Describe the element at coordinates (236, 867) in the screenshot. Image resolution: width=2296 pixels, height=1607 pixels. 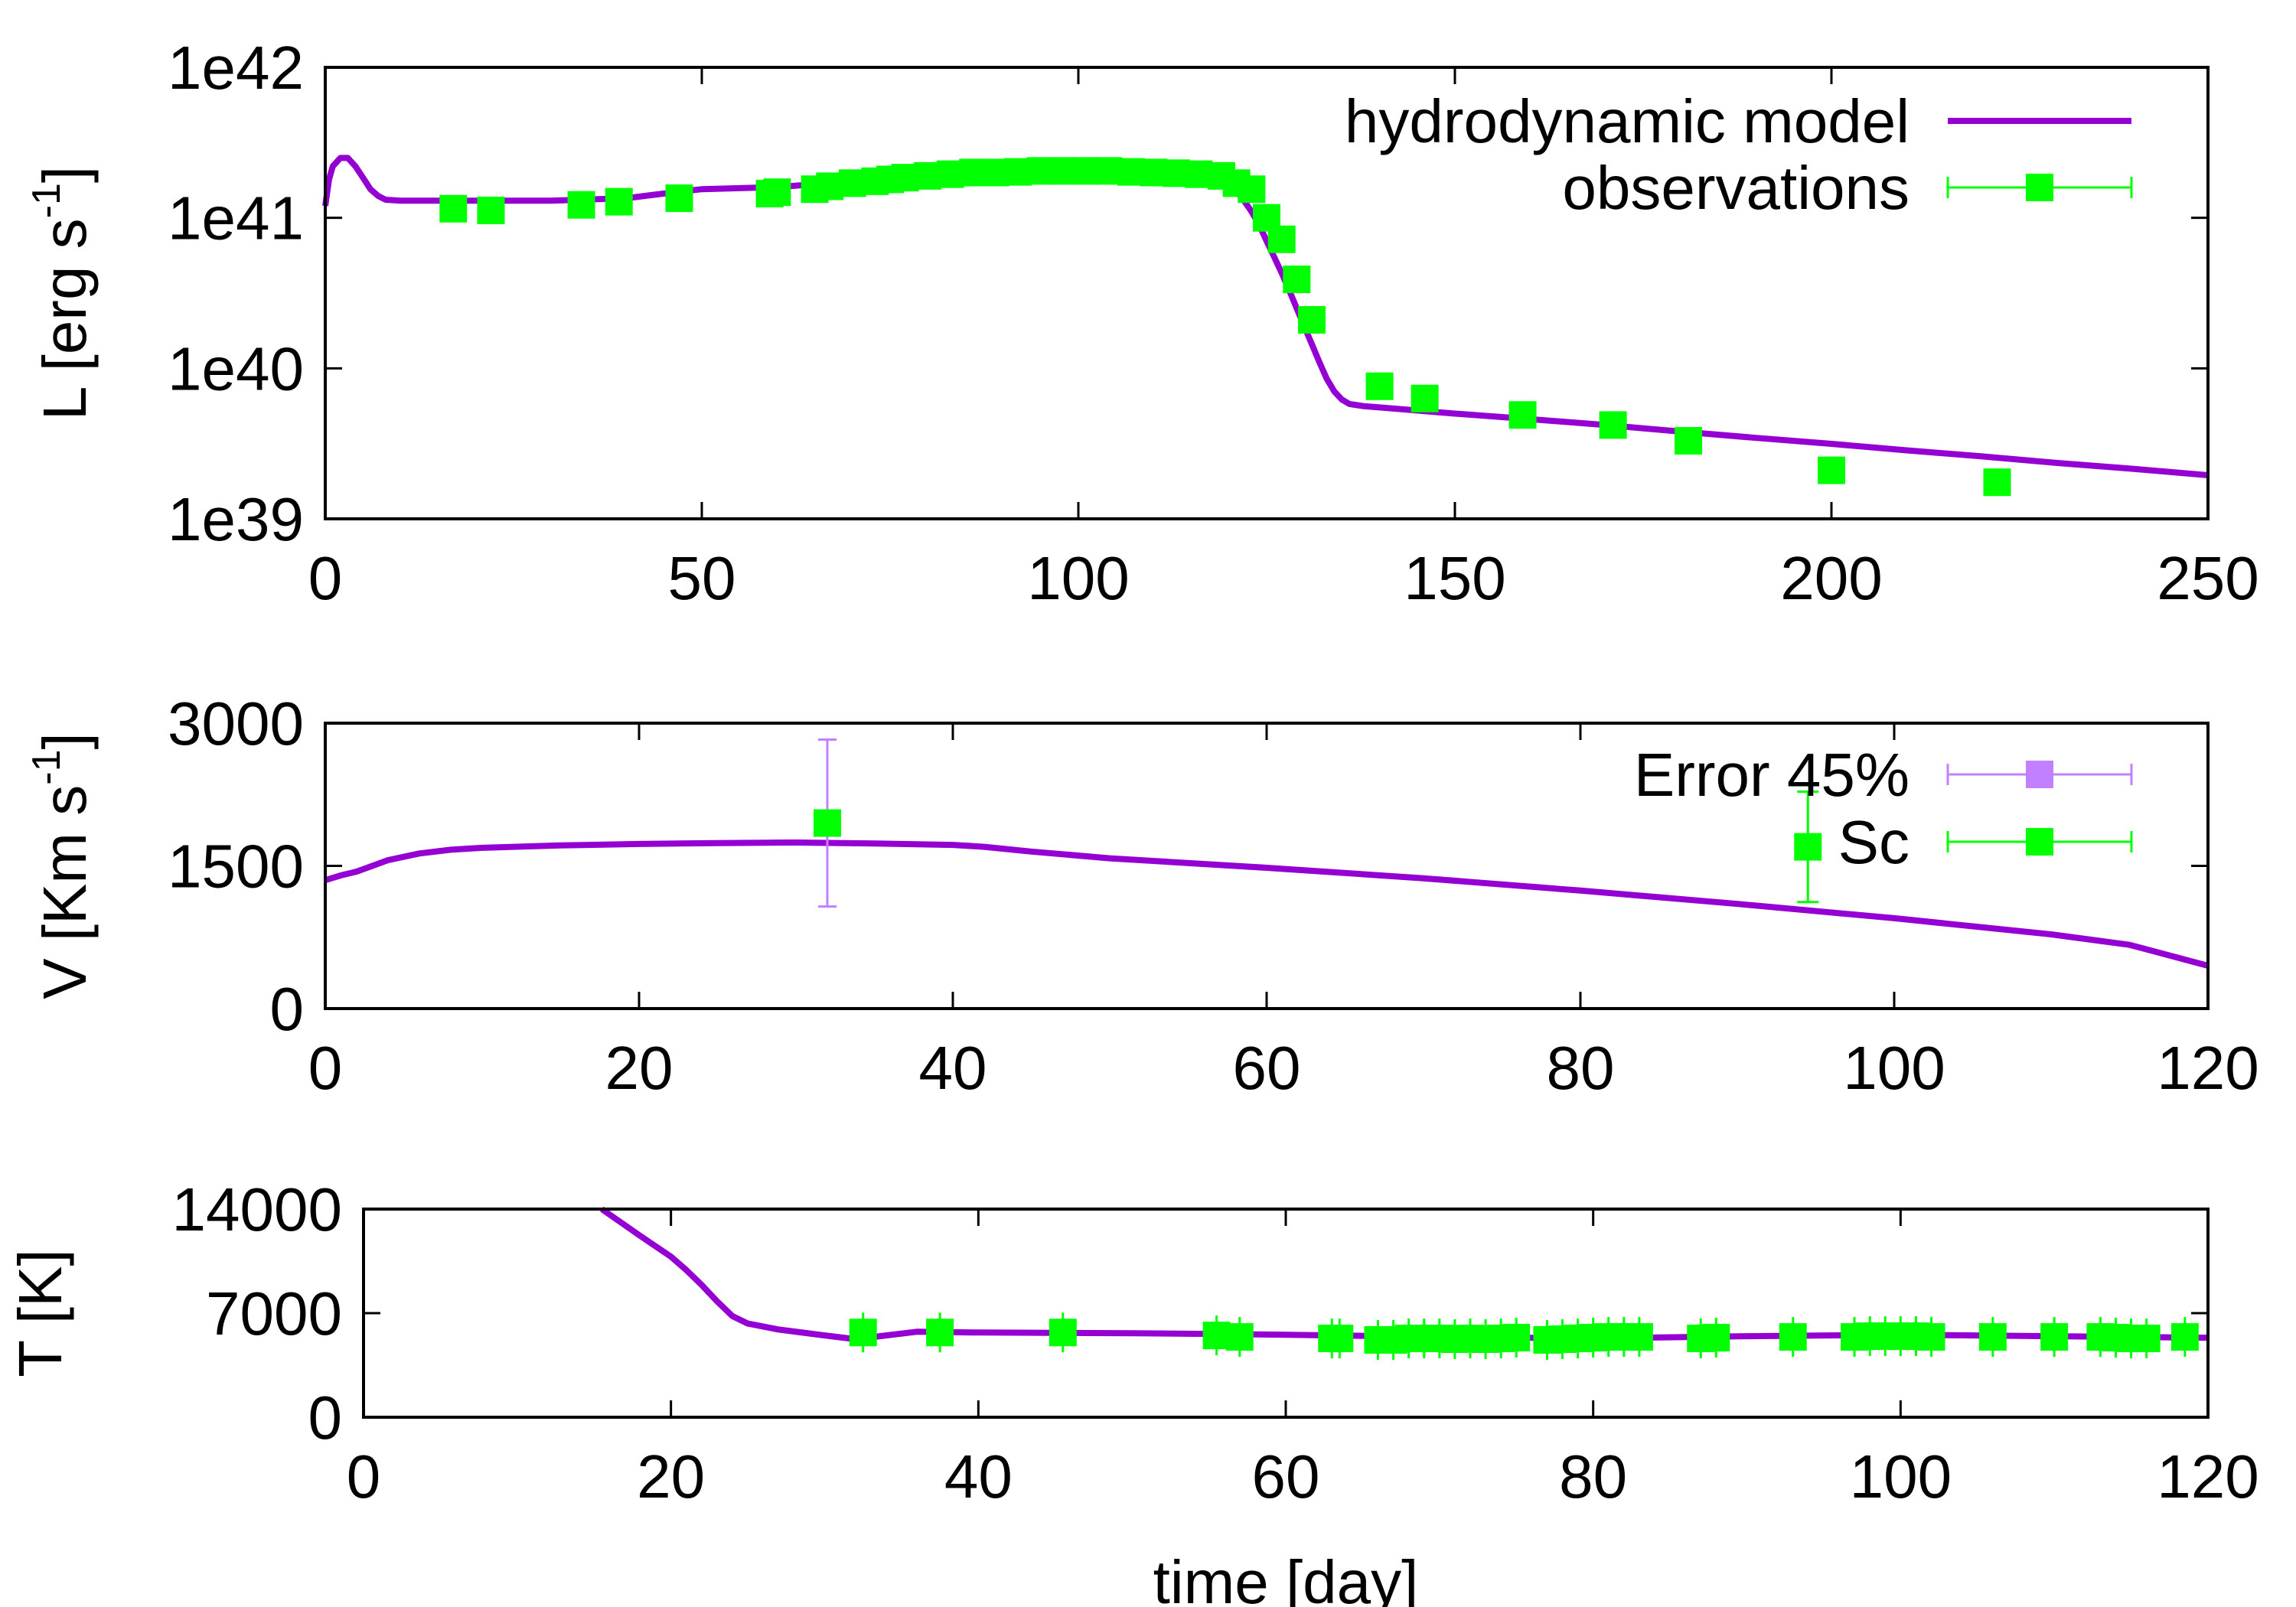
I see `y-tick-label: 1500` at that location.